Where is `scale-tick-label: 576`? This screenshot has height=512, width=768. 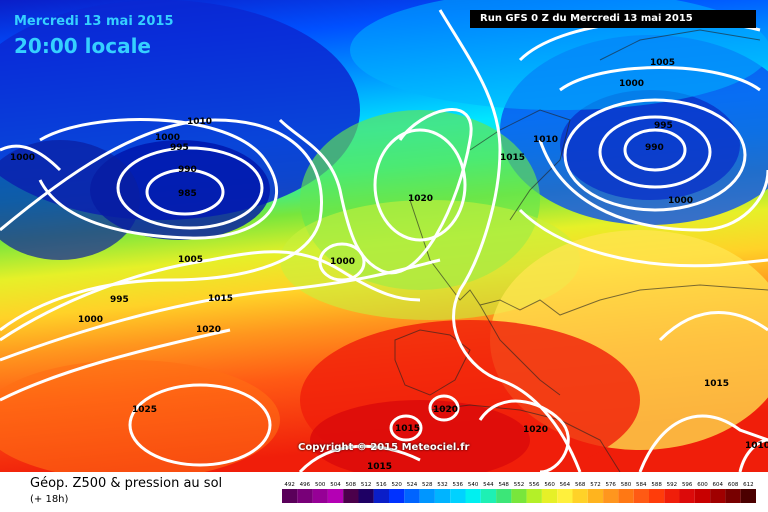 scale-tick-label: 576 is located at coordinates (610, 485).